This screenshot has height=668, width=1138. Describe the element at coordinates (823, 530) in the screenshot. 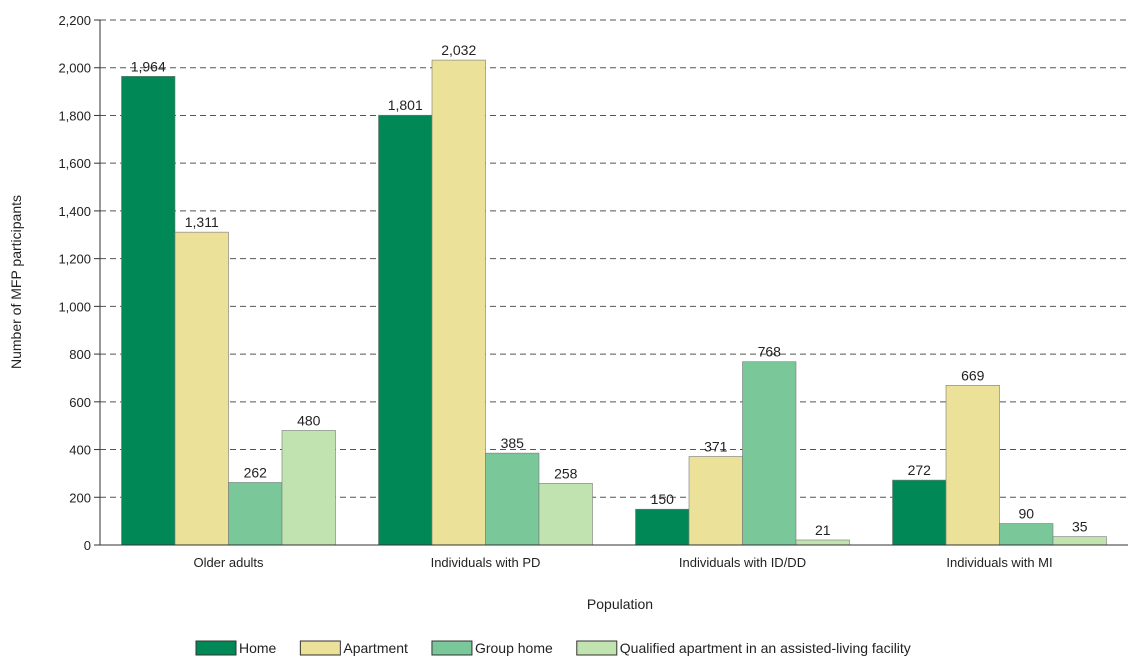

I see `data-label: 21` at that location.